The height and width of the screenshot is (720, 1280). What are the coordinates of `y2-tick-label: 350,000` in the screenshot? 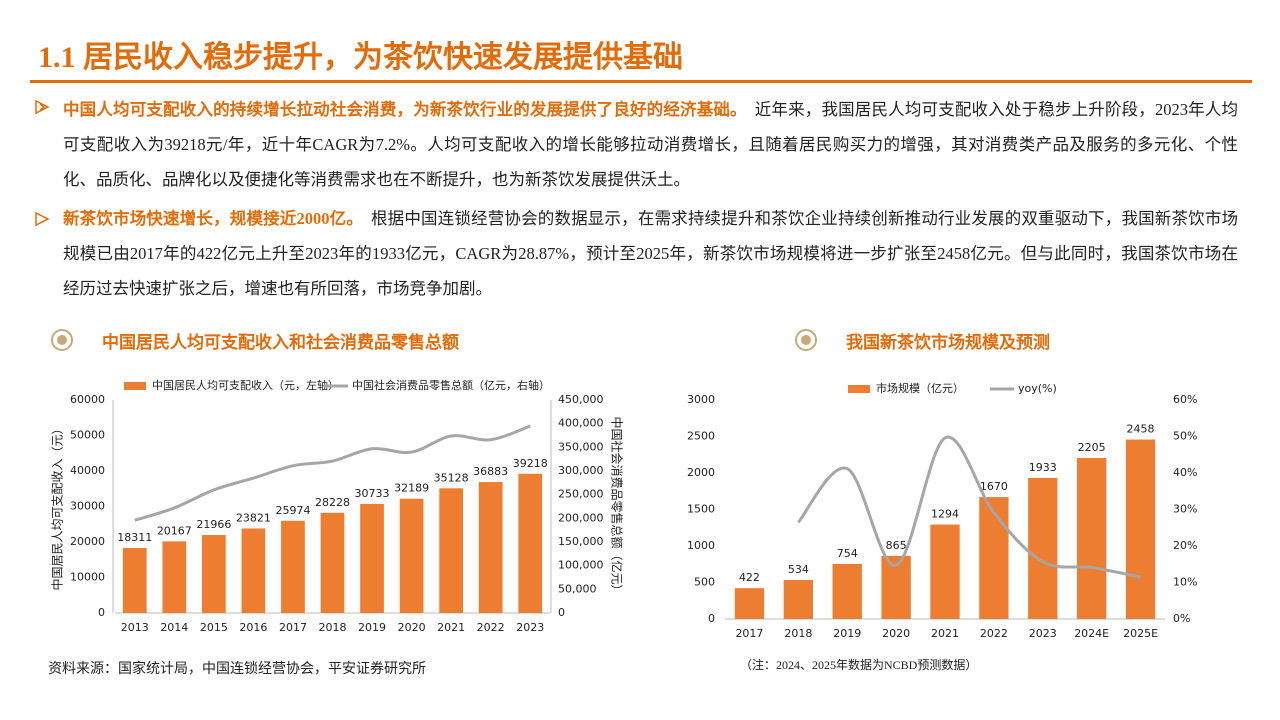 It's located at (581, 446).